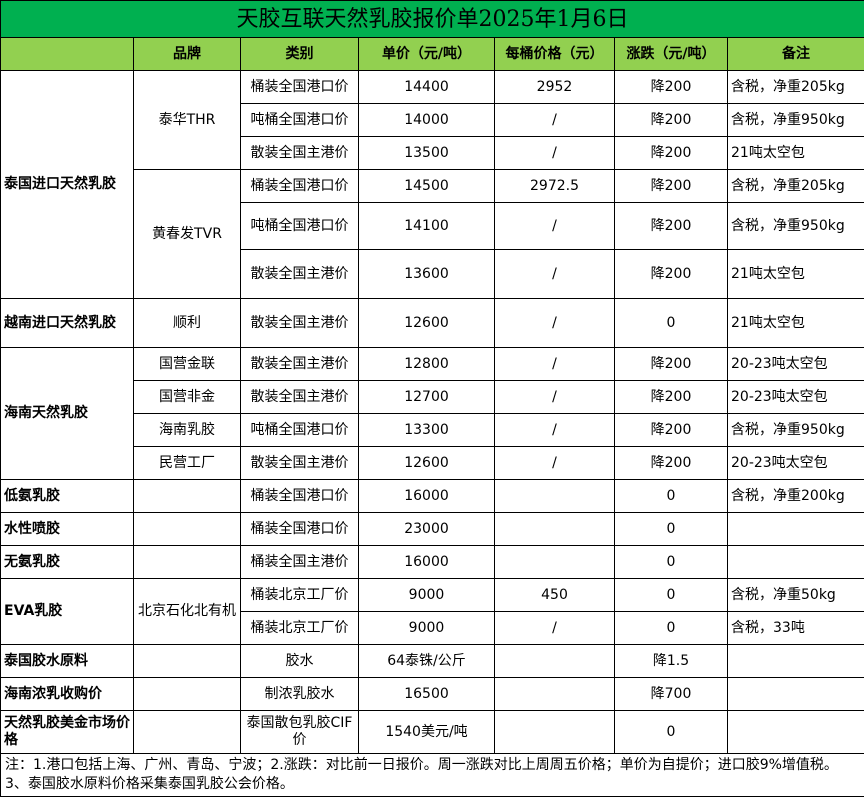  Describe the element at coordinates (426, 54) in the screenshot. I see `header-price: 单价（元/吨）` at that location.